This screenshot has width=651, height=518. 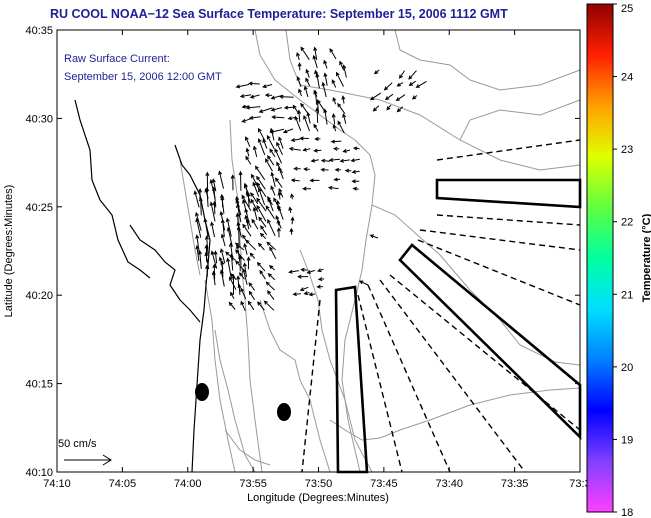 I want to click on colorbar-ticks: 25 24 23 22 21 20 19 18, so click(x=623, y=260).